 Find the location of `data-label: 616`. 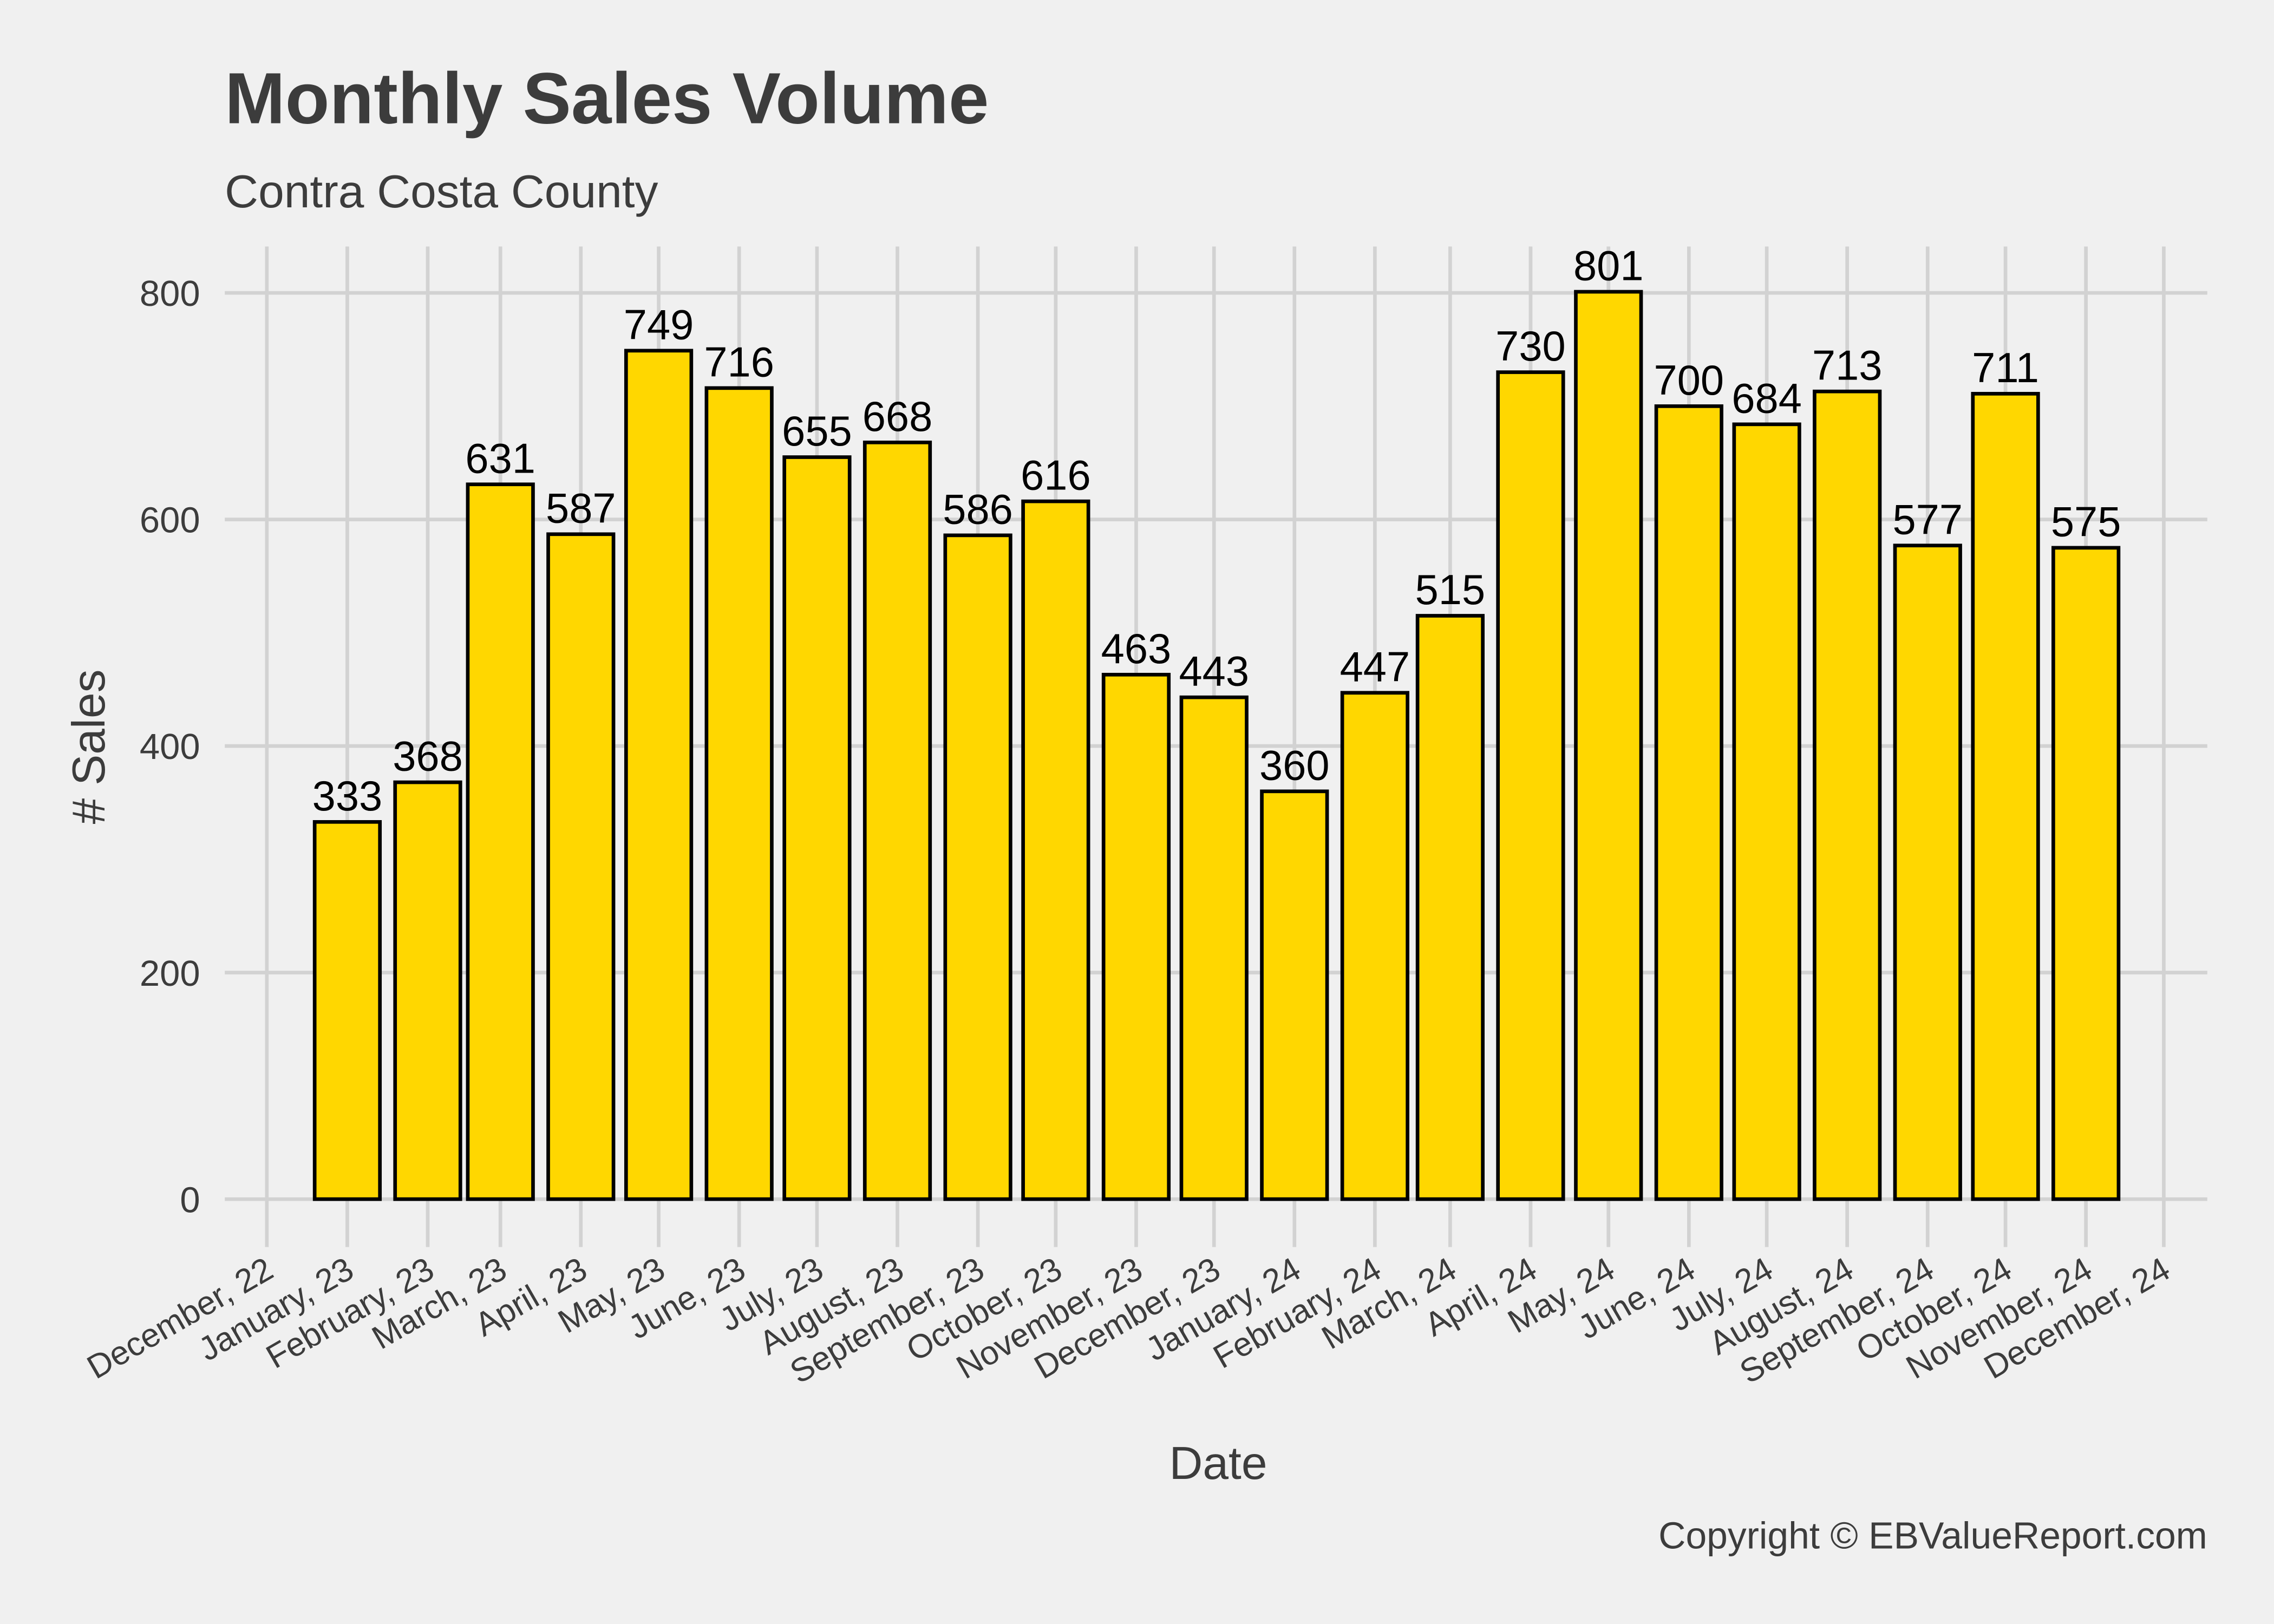

data-label: 616 is located at coordinates (1056, 476).